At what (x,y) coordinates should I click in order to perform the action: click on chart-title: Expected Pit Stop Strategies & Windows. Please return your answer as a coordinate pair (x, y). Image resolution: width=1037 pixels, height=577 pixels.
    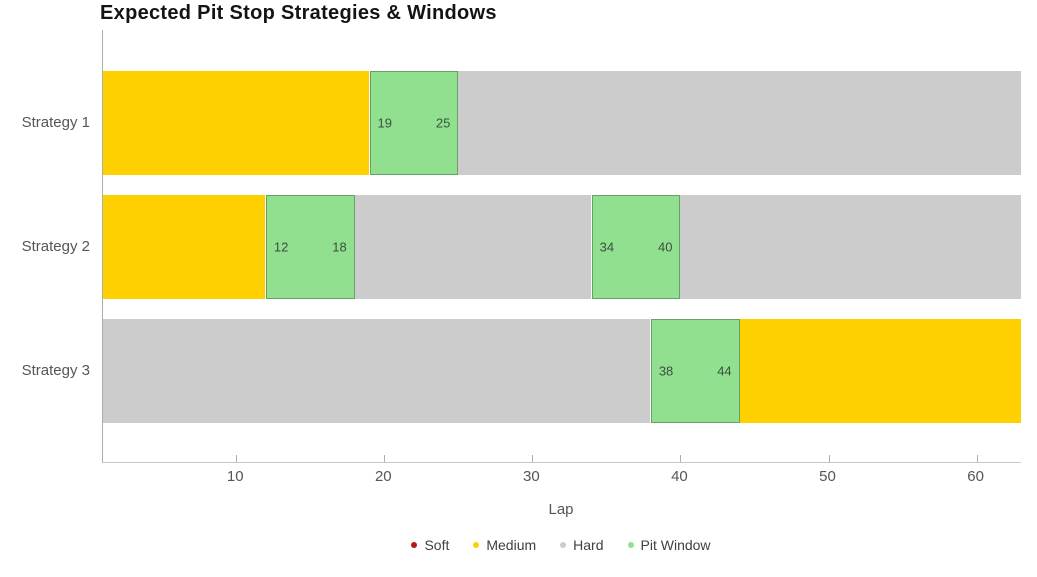
    Looking at the image, I should click on (298, 13).